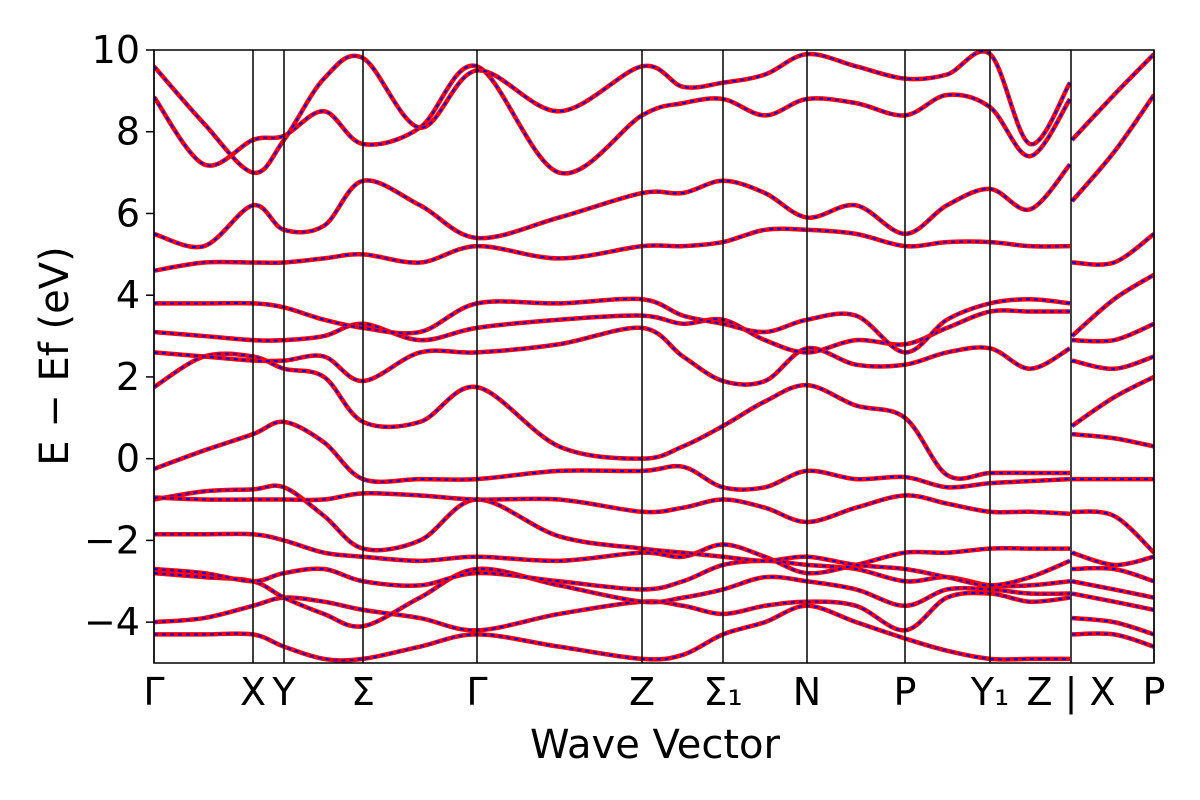 The width and height of the screenshot is (1200, 800). I want to click on y-axis-label: E − Ef (eV), so click(55, 355).